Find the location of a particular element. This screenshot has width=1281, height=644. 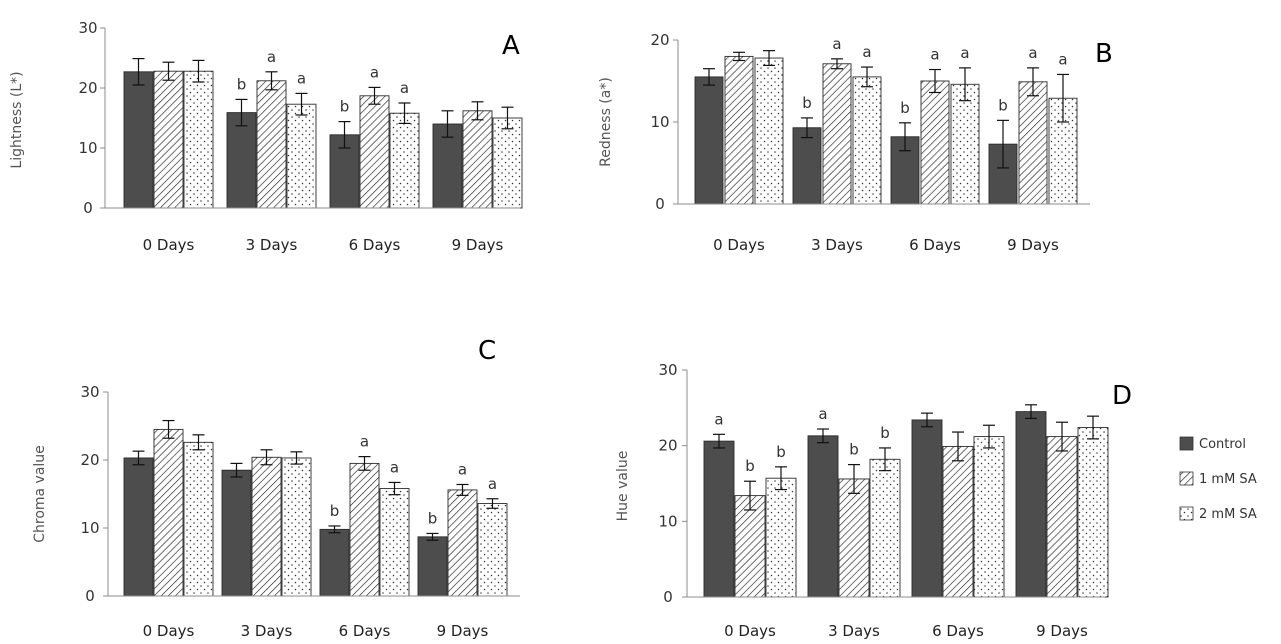

legend: Control 1 mM SA 2 mM SA is located at coordinates (1218, 479).